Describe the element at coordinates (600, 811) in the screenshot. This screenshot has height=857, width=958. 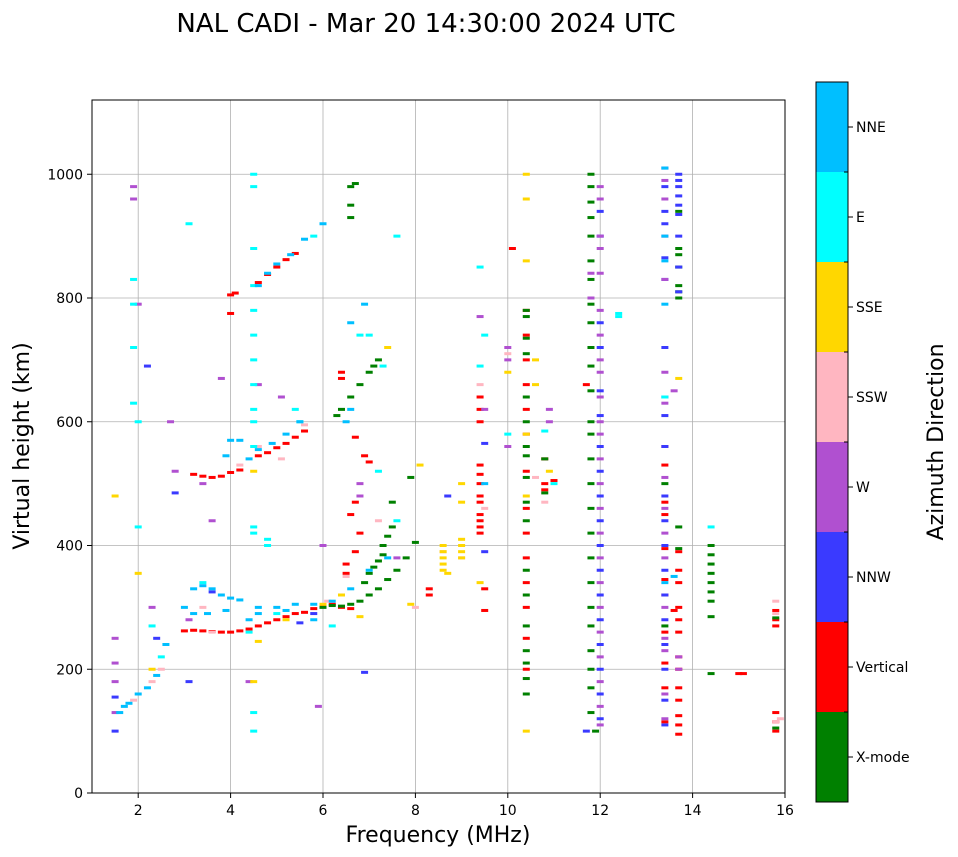
I see `x-tick-label: 12` at that location.